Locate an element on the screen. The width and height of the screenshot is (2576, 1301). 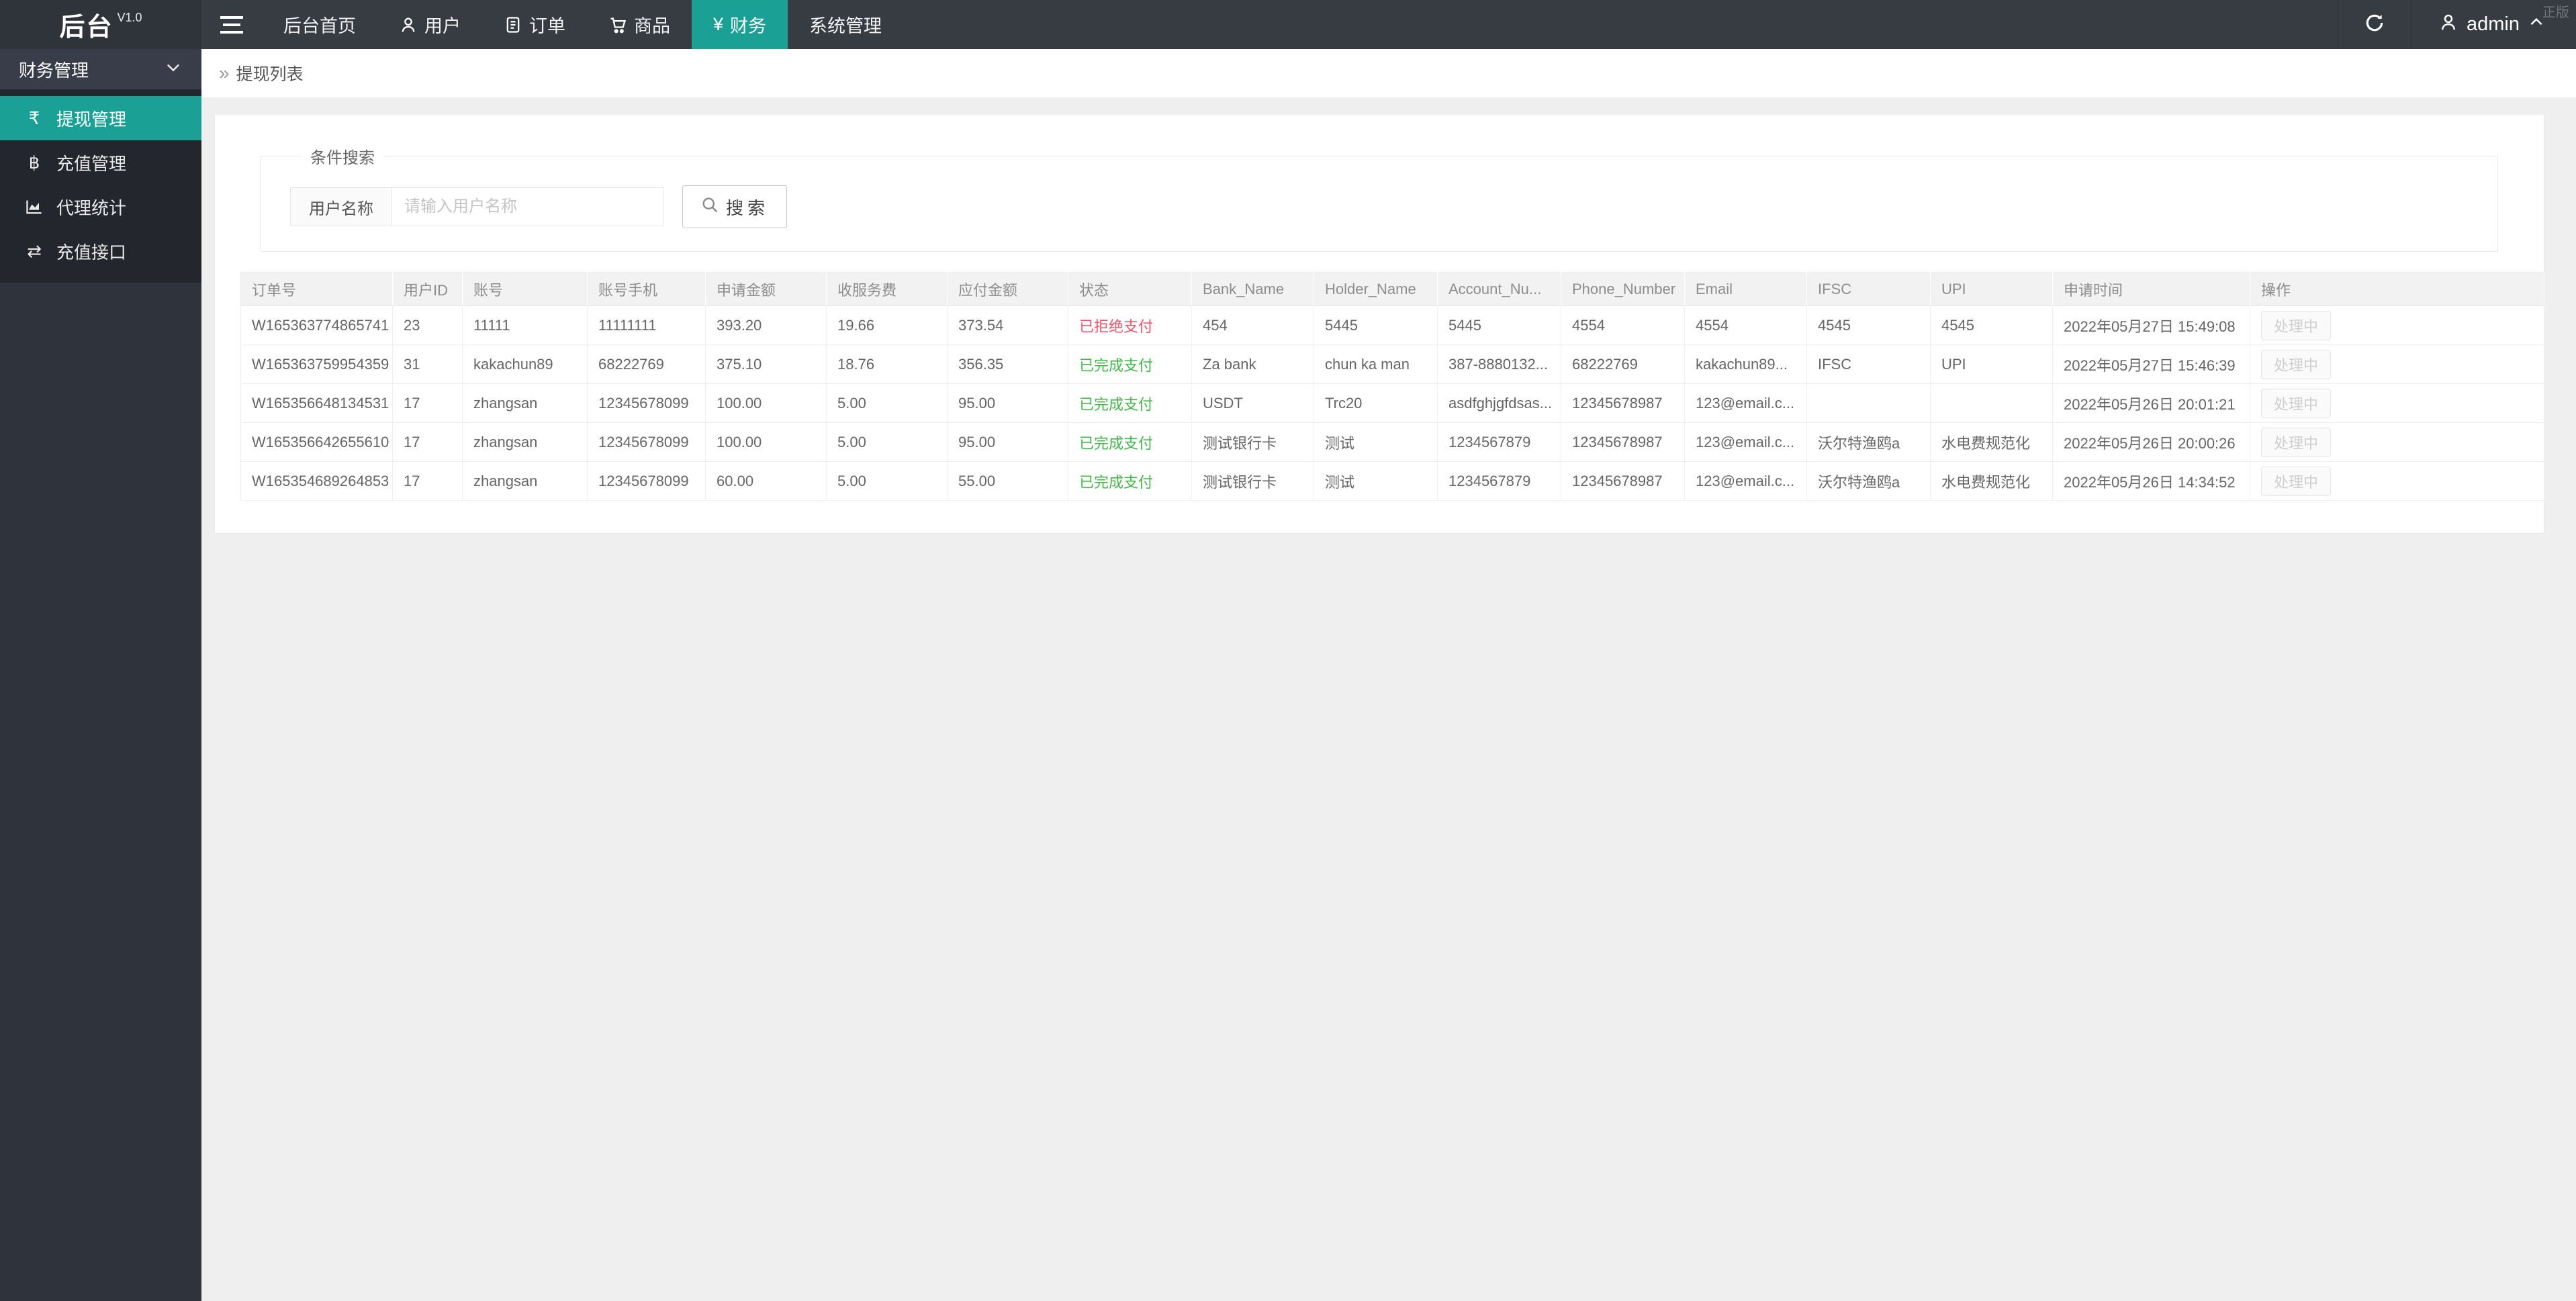
sidebar-item-充值管理: ฿ 充值管理 is located at coordinates (100, 163).